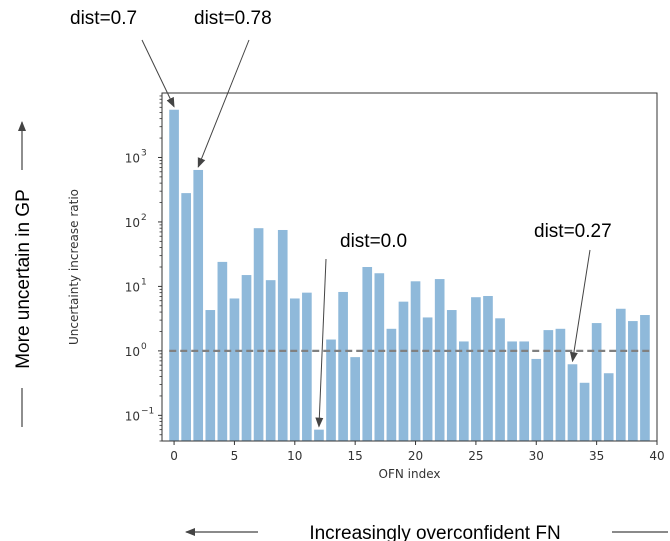  I want to click on x-tick-label: 15, so click(355, 456).